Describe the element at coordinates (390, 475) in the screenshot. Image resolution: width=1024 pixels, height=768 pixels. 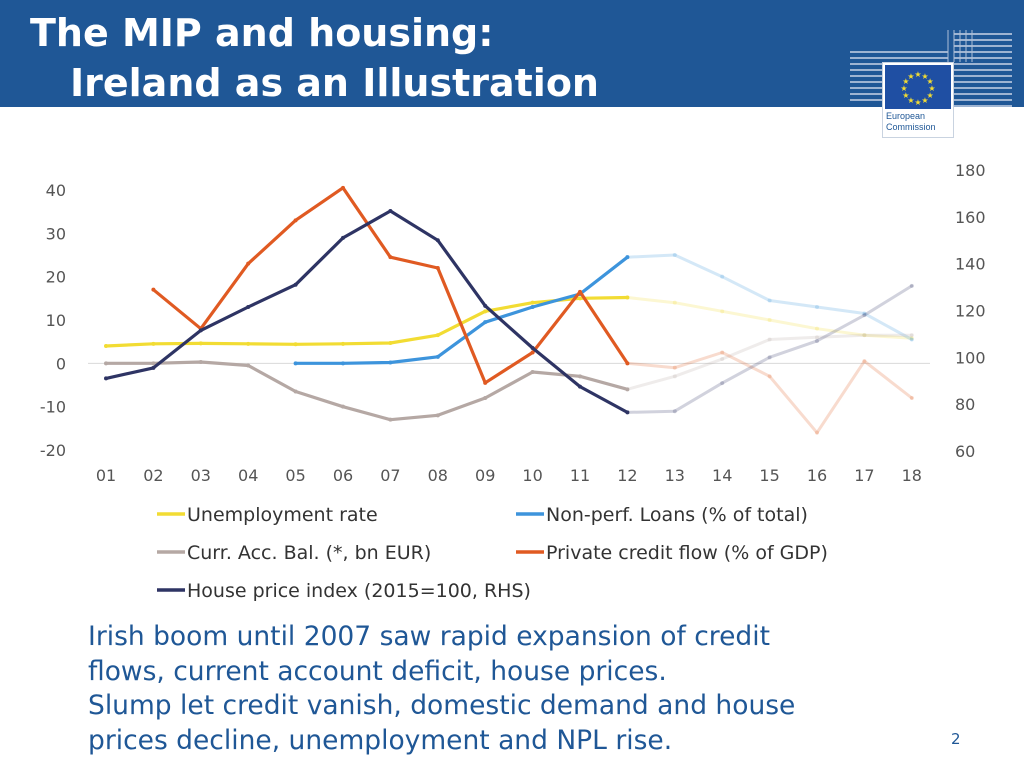
I see `x-tick-label: 07` at that location.